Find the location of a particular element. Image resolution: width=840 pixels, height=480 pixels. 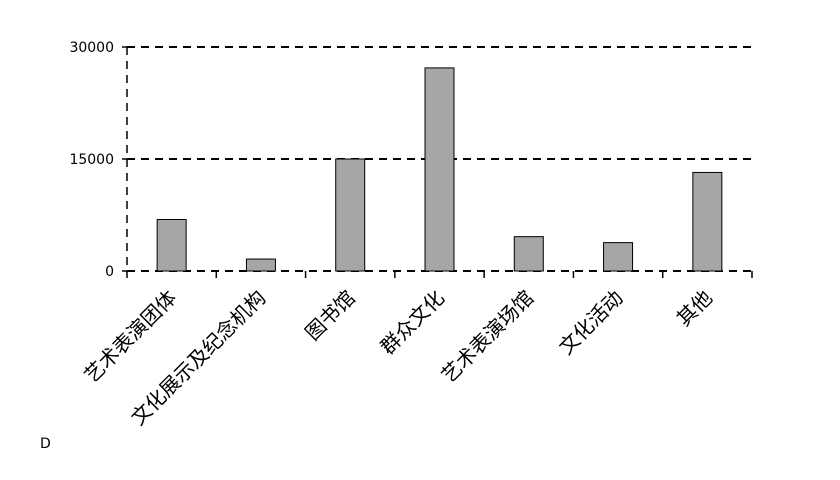

x-tick-label: 其他 is located at coordinates (694, 308).